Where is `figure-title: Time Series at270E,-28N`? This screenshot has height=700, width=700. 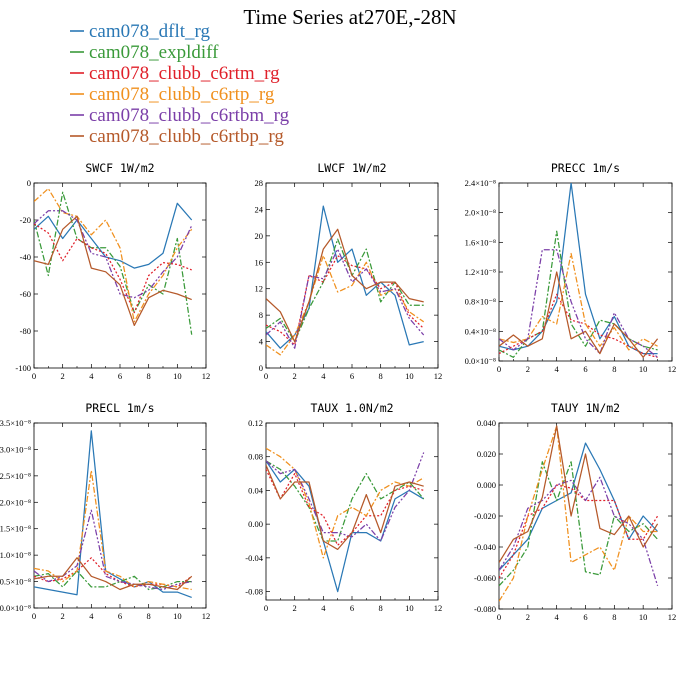 figure-title: Time Series at270E,-28N is located at coordinates (349, 17).